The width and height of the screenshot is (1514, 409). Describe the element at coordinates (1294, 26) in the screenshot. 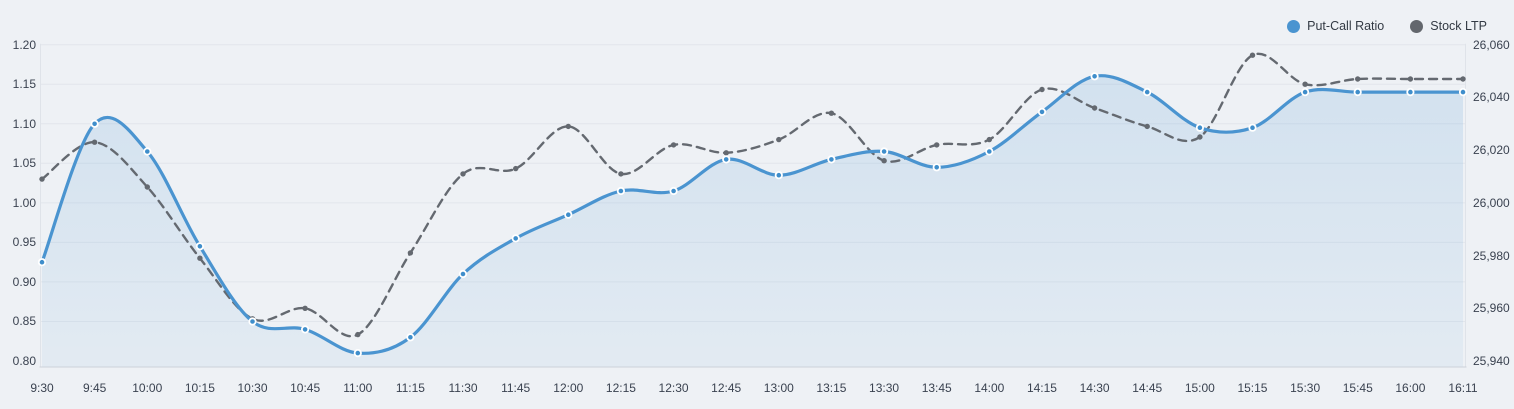

I see `put-call-ratio-swatch-icon` at that location.